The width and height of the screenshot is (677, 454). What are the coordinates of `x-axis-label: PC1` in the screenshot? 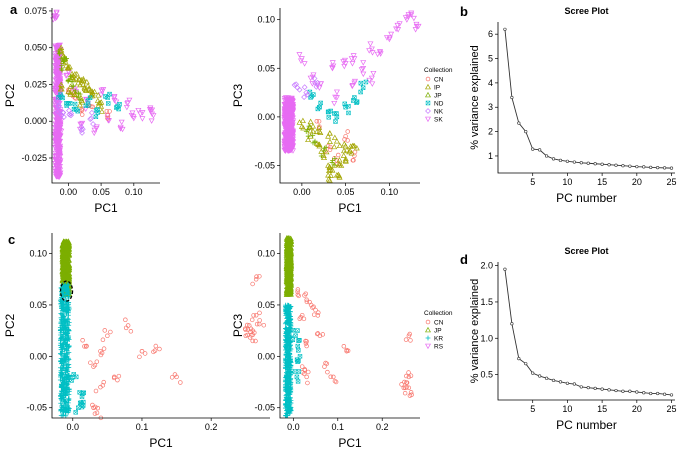 It's located at (350, 443).